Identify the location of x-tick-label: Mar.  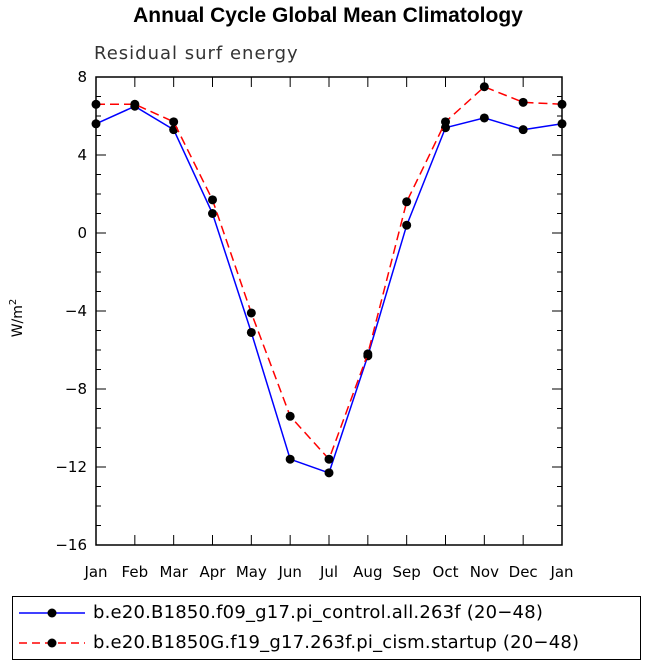
(174, 572).